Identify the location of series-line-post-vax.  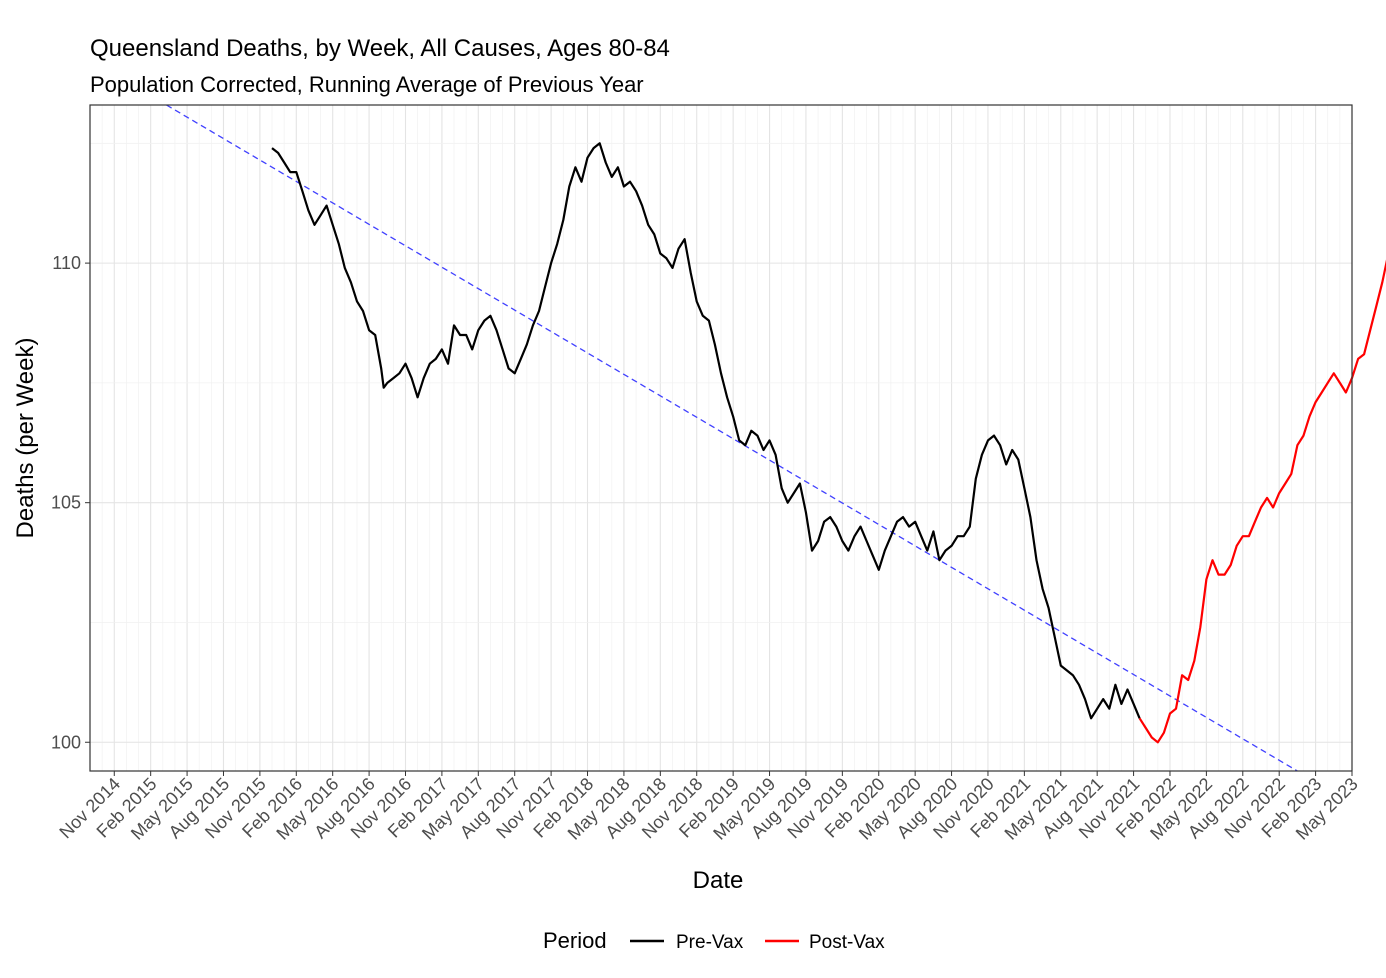
(1262, 501).